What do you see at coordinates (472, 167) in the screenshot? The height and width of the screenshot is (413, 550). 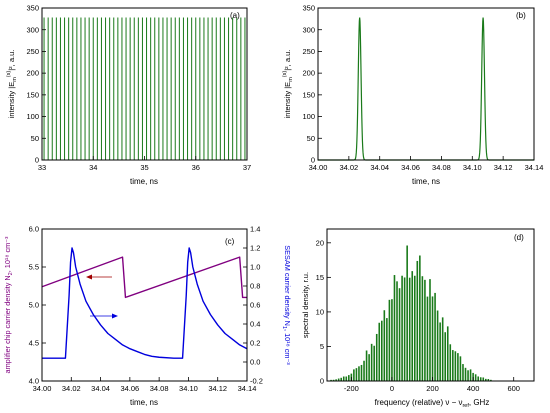 I see `panel-b-x-tick-label: 34.10` at bounding box center [472, 167].